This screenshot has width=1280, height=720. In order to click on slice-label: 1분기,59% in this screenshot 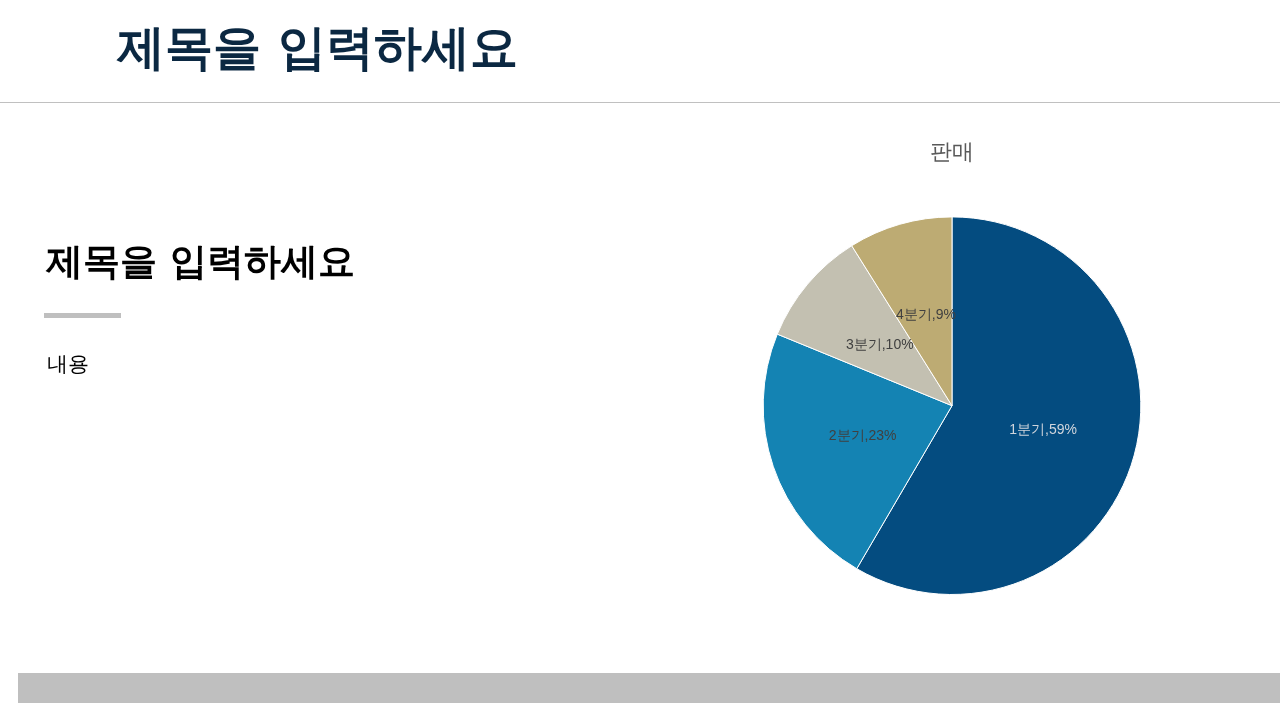, I will do `click(1043, 429)`.